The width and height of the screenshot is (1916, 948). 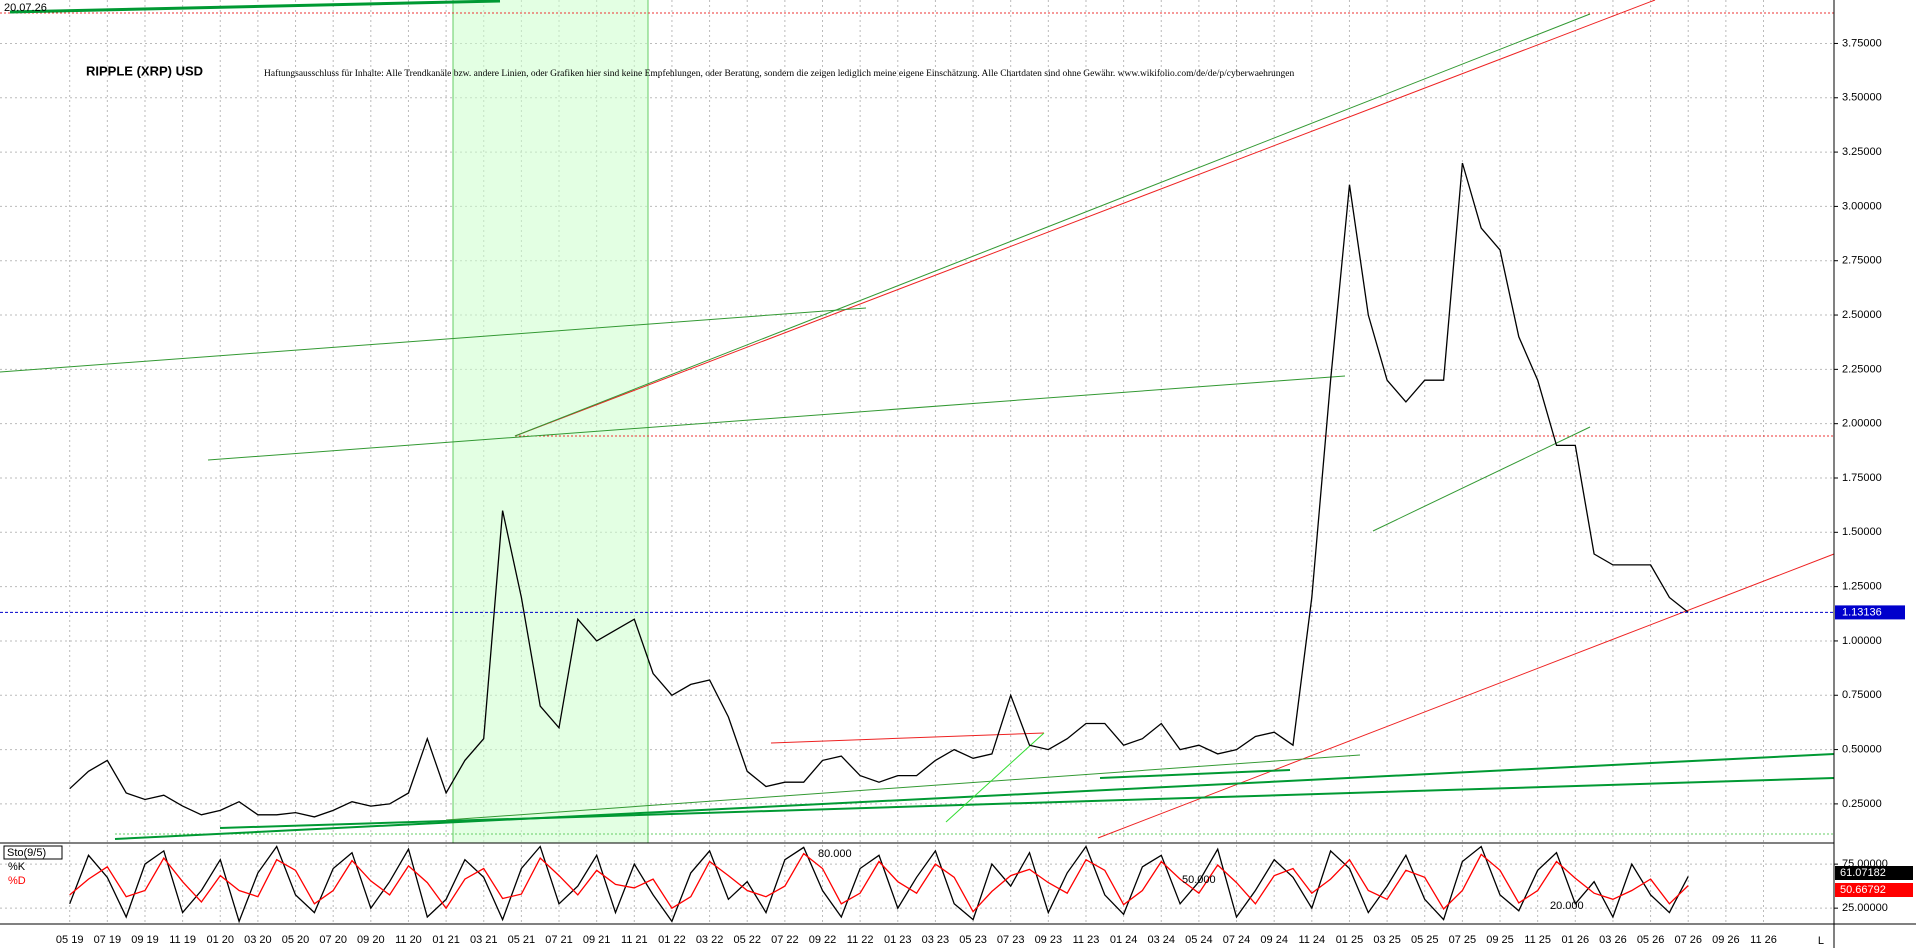 What do you see at coordinates (1821, 941) in the screenshot?
I see `axis-corner-label: L` at bounding box center [1821, 941].